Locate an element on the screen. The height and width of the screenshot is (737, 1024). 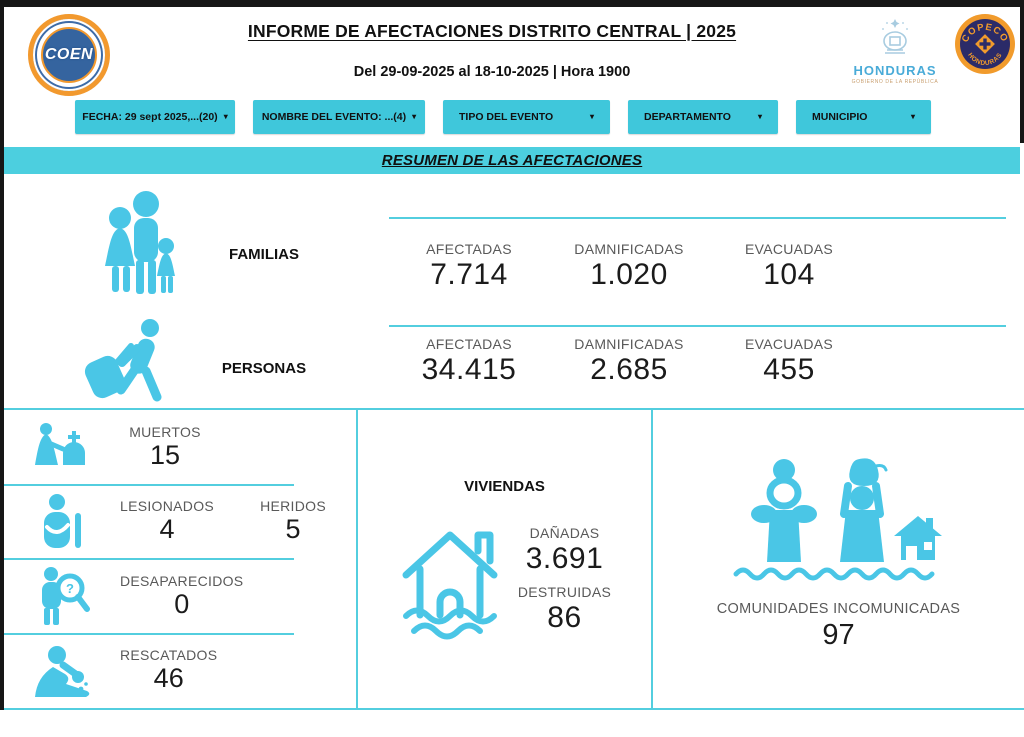
family-icon is located at coordinates (140, 242).